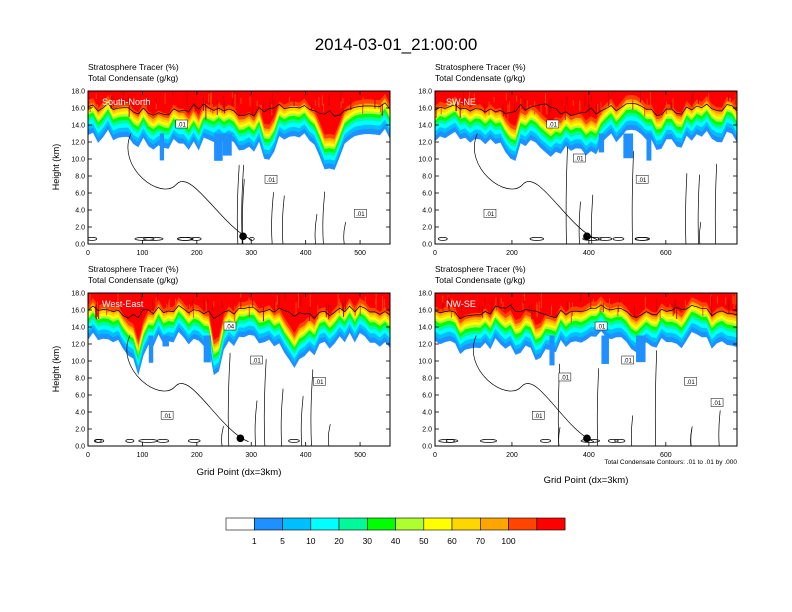 This screenshot has height=612, width=792. Describe the element at coordinates (461, 304) in the screenshot. I see `cross-section-label: NW-SE` at that location.